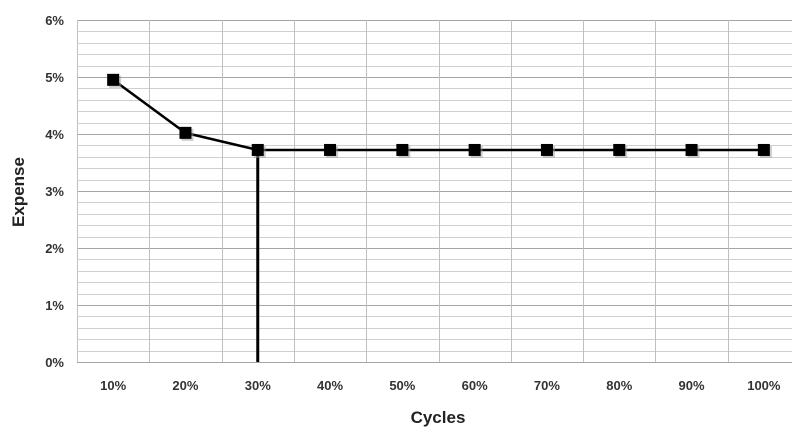 Image resolution: width=792 pixels, height=428 pixels. What do you see at coordinates (54, 248) in the screenshot?
I see `y-tick-label: 2%` at bounding box center [54, 248].